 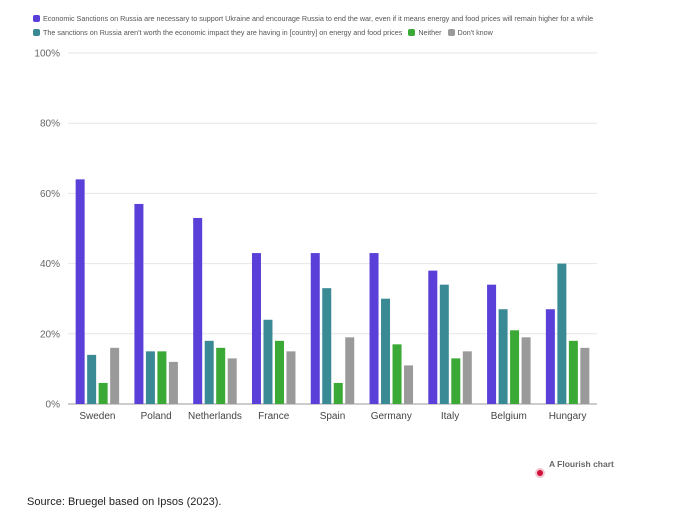 What do you see at coordinates (568, 416) in the screenshot?
I see `x-tick-label: Hungary` at bounding box center [568, 416].